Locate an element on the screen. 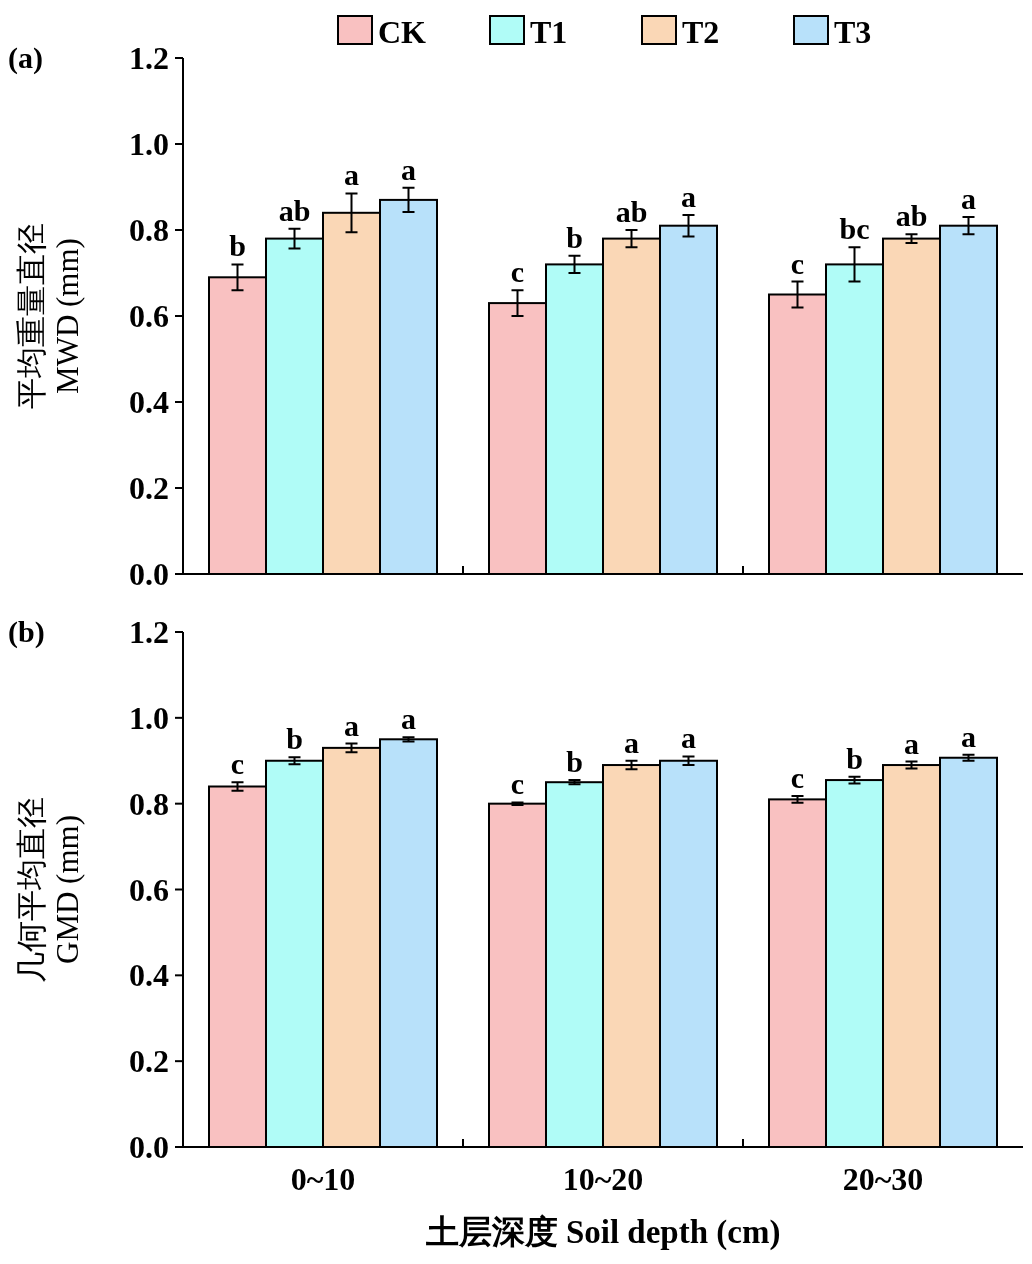  chart-title: (a) is located at coordinates (25, 58).